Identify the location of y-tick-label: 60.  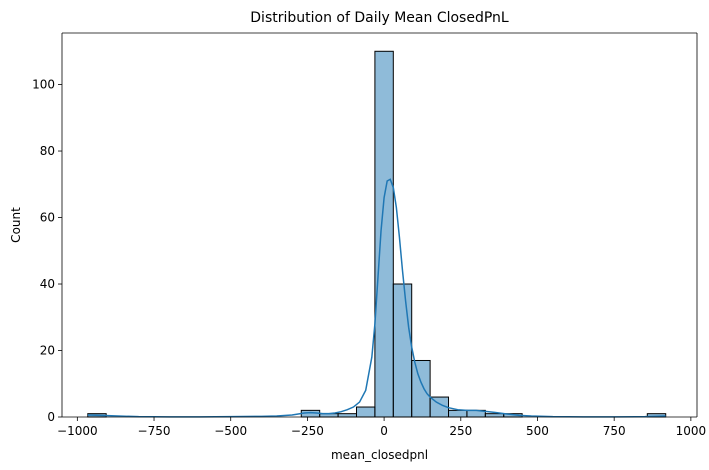
(47, 218).